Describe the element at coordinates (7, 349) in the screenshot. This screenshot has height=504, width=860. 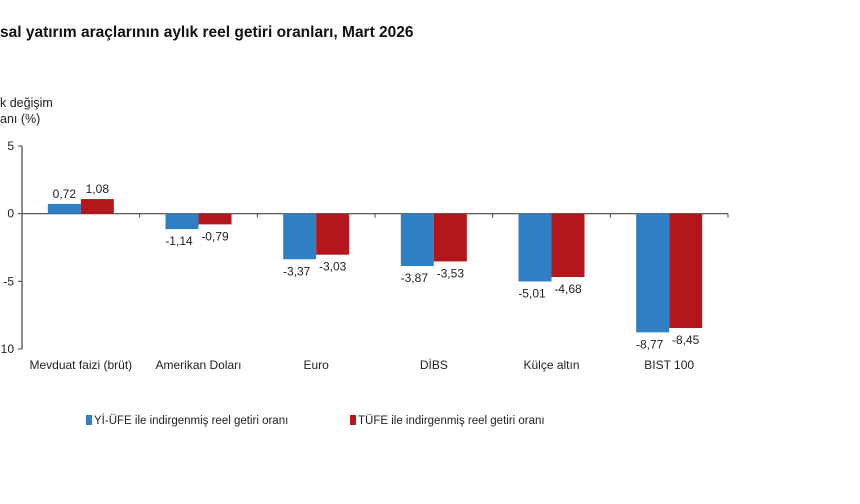
I see `y-tick-label: -10` at that location.